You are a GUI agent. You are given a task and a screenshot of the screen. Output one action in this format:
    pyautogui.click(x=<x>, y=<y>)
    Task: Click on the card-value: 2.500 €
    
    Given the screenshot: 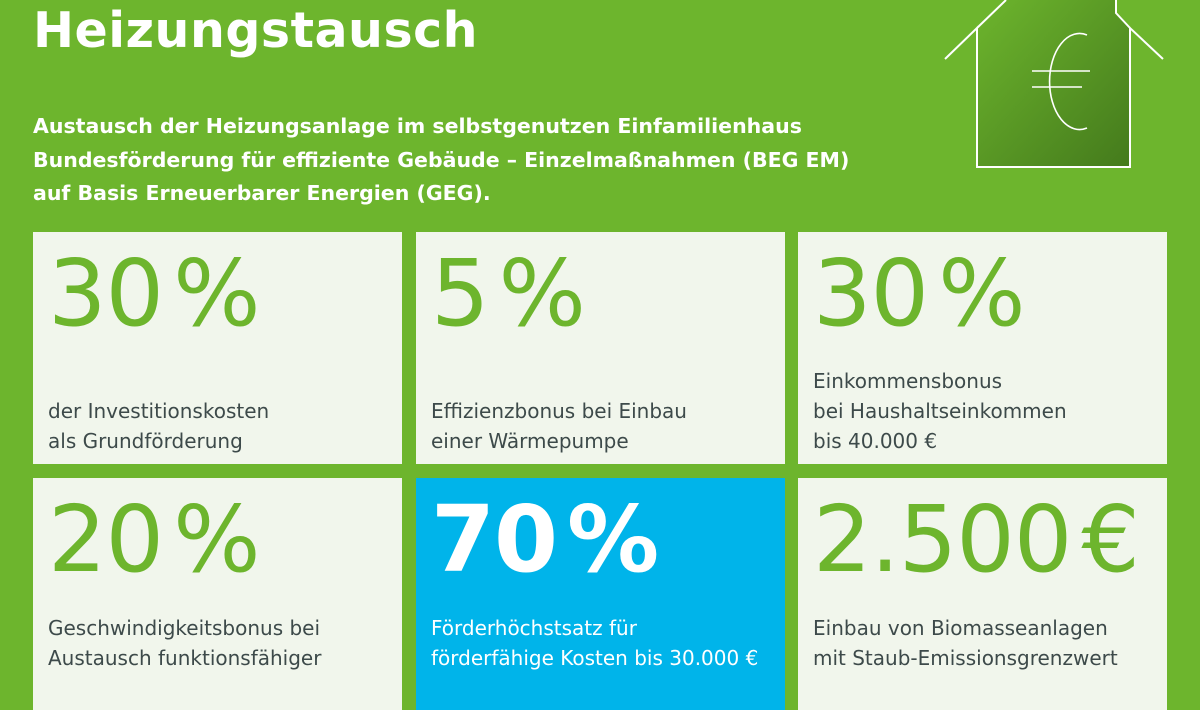 What is the action you would take?
    pyautogui.click(x=976, y=539)
    